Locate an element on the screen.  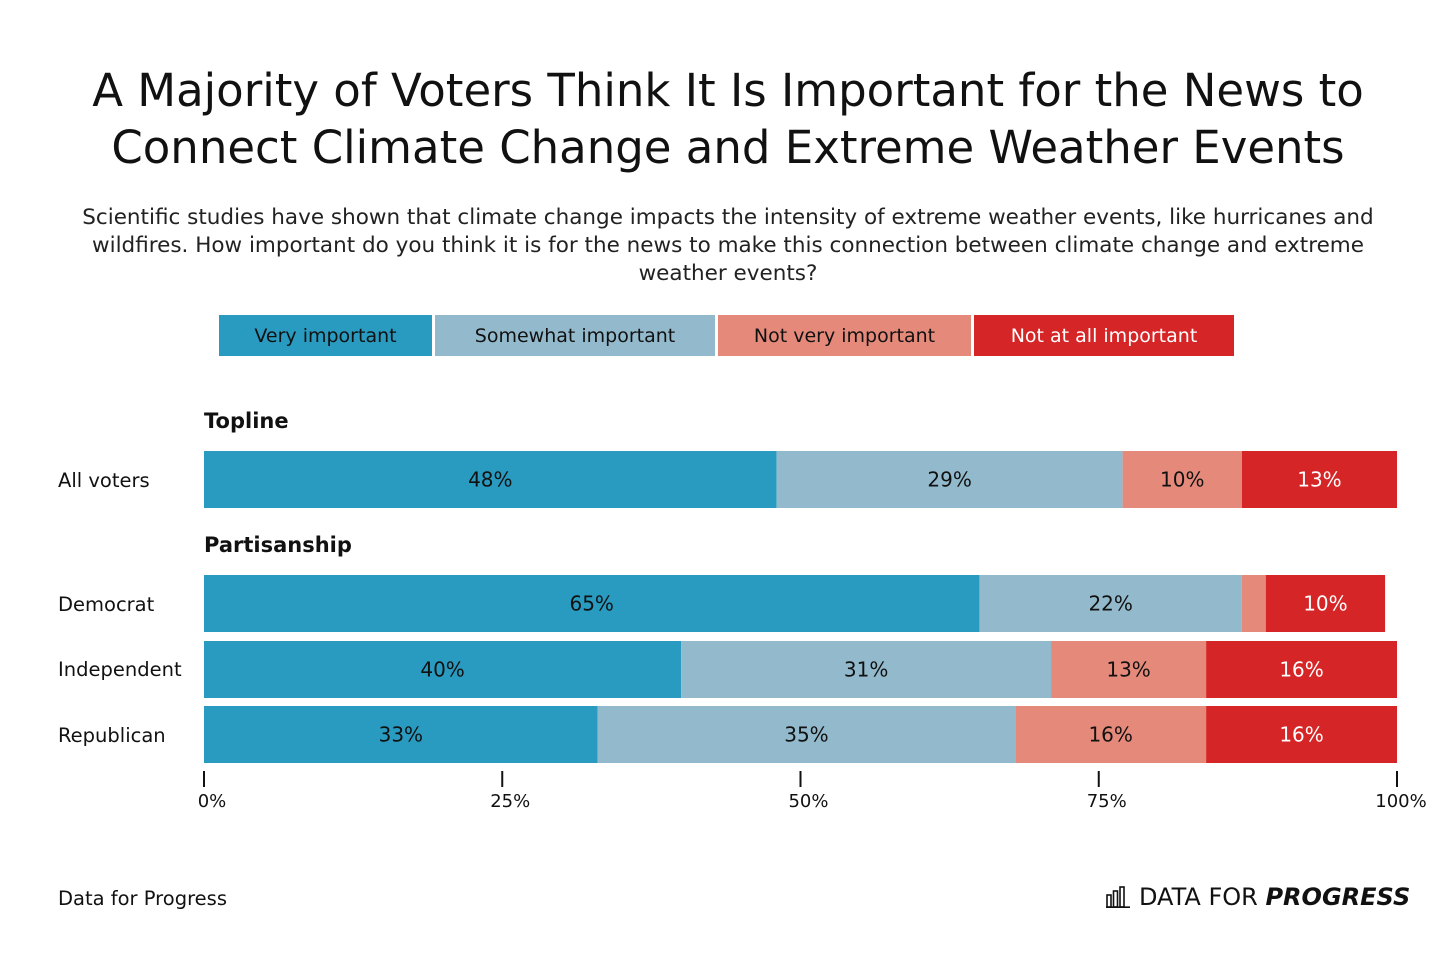
brand-wordmark-light: DATA FOR is located at coordinates (1198, 897).